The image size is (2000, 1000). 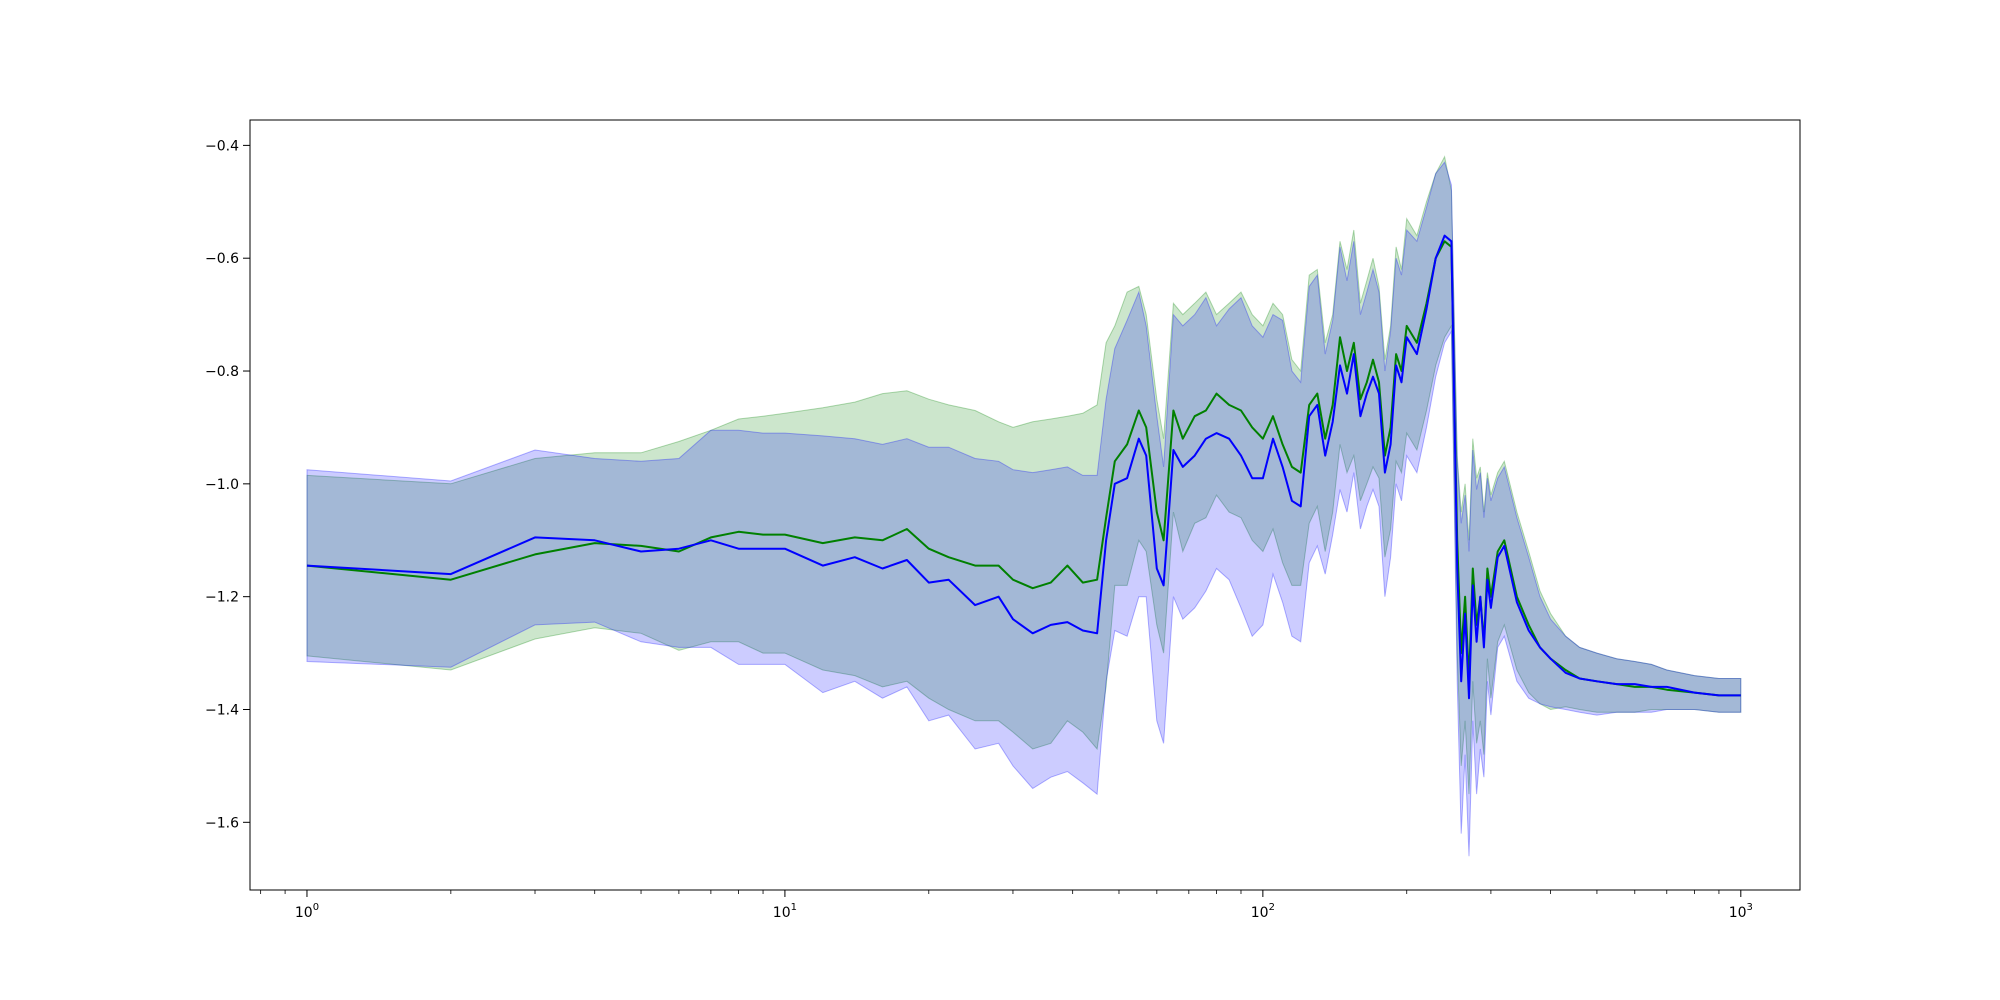 I want to click on y-tick-label: −0.6, so click(x=222, y=259).